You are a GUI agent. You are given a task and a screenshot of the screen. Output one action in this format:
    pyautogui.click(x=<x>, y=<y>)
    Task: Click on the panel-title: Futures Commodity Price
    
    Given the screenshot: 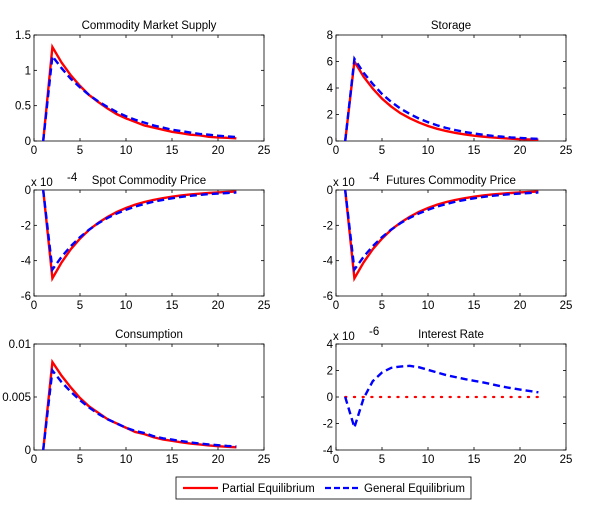 What is the action you would take?
    pyautogui.click(x=451, y=181)
    